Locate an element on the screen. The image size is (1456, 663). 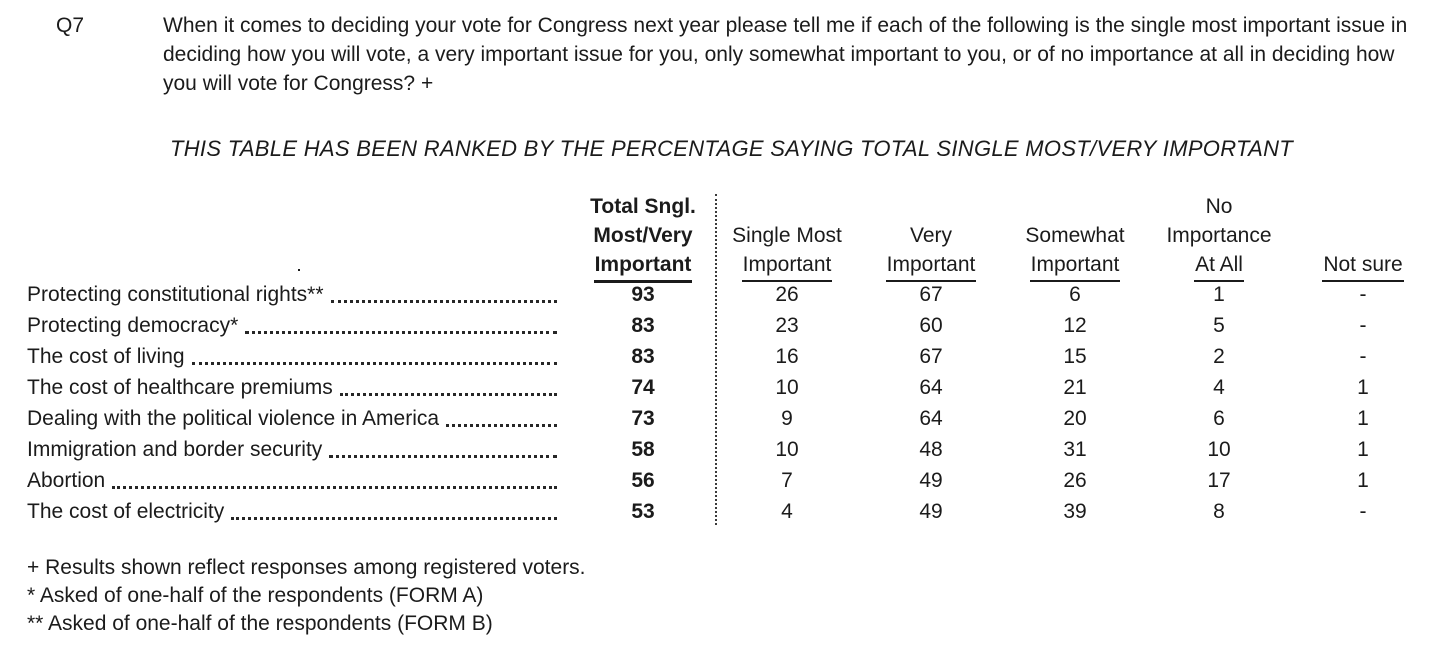
row-label-cell: The cost of healthcare premiums is located at coordinates (299, 387).